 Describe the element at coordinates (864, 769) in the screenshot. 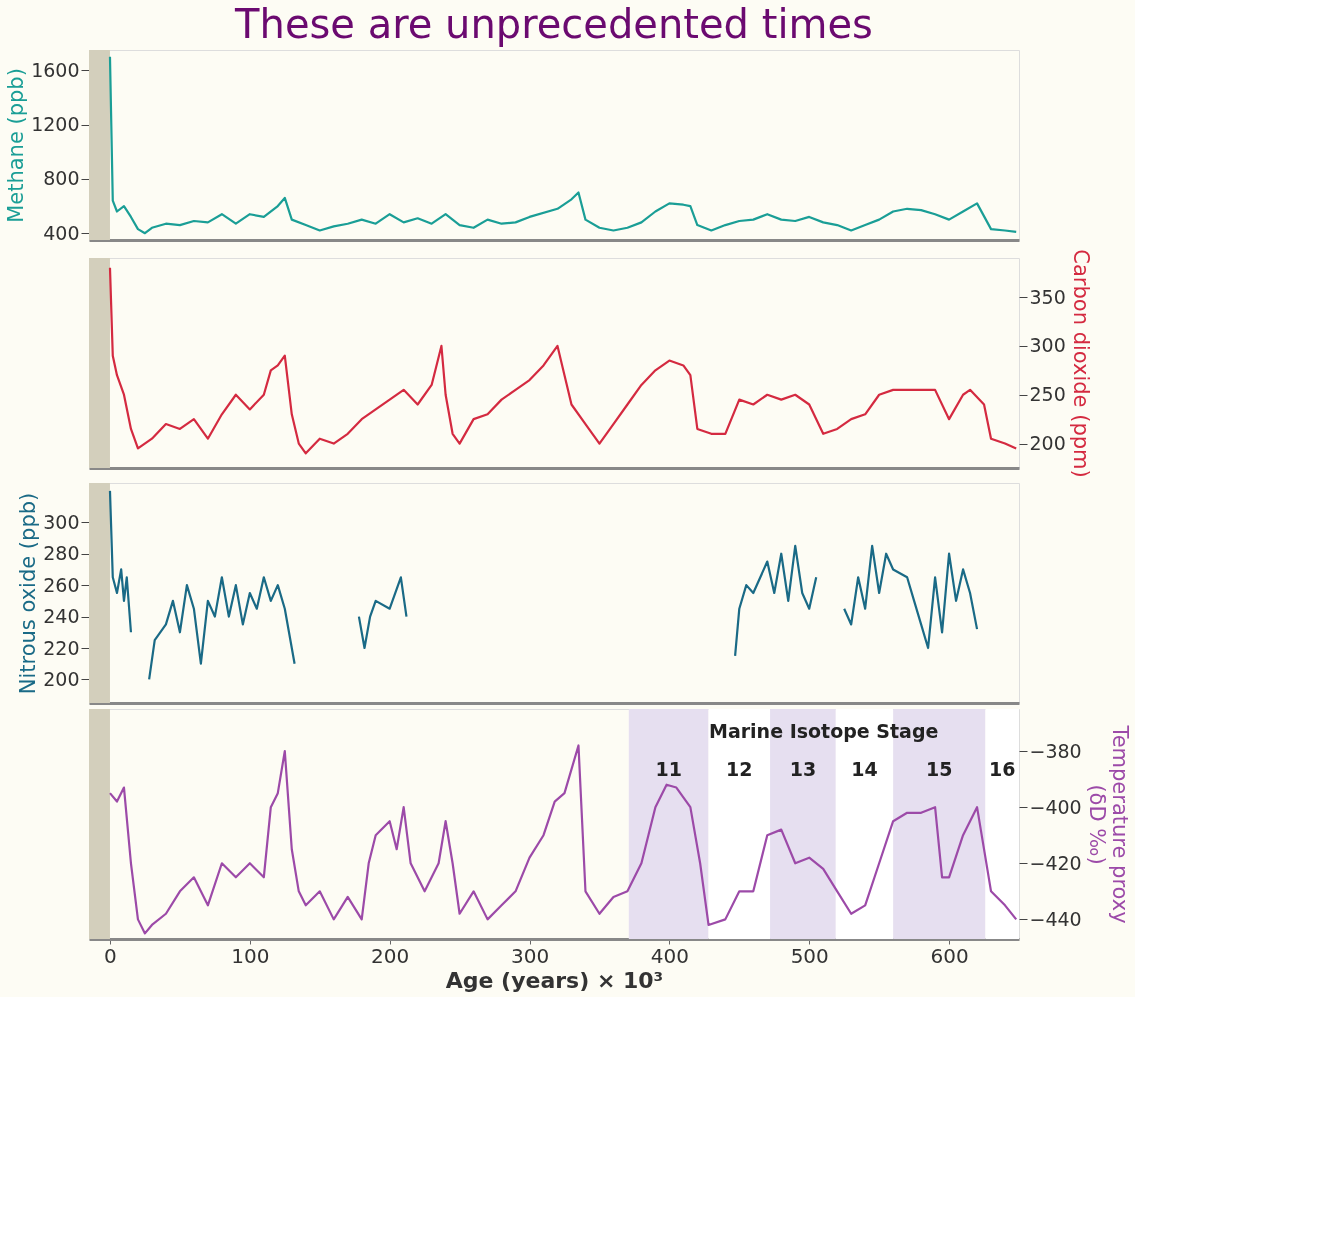

I see `band-label: 14` at that location.